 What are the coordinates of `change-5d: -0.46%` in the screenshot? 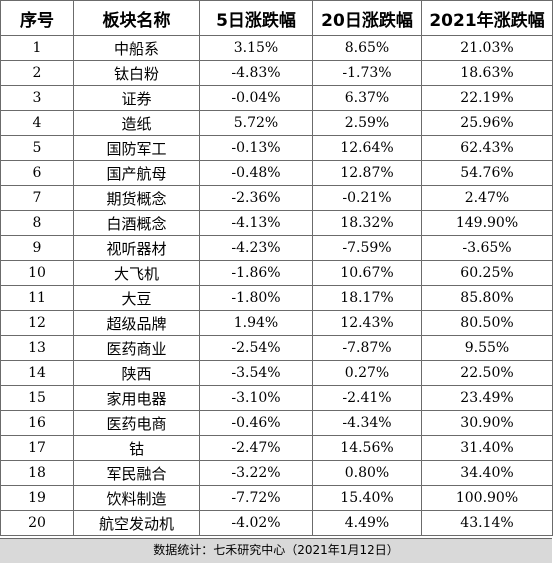 It's located at (256, 423).